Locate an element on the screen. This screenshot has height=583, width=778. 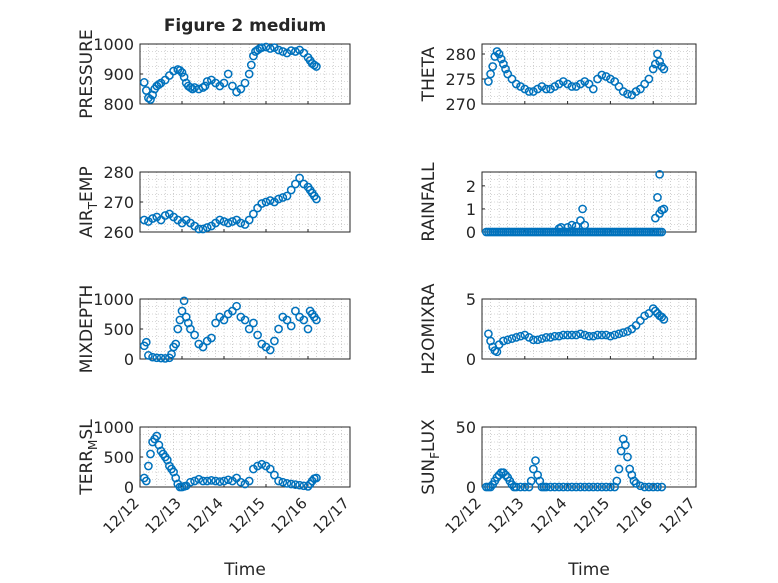
x-tick-label: 12/12 is located at coordinates (121, 515).